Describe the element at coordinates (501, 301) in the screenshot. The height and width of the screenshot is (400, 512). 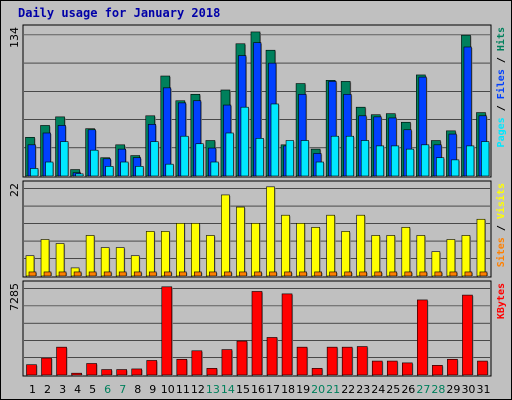
I see `legend: KBytes` at that location.